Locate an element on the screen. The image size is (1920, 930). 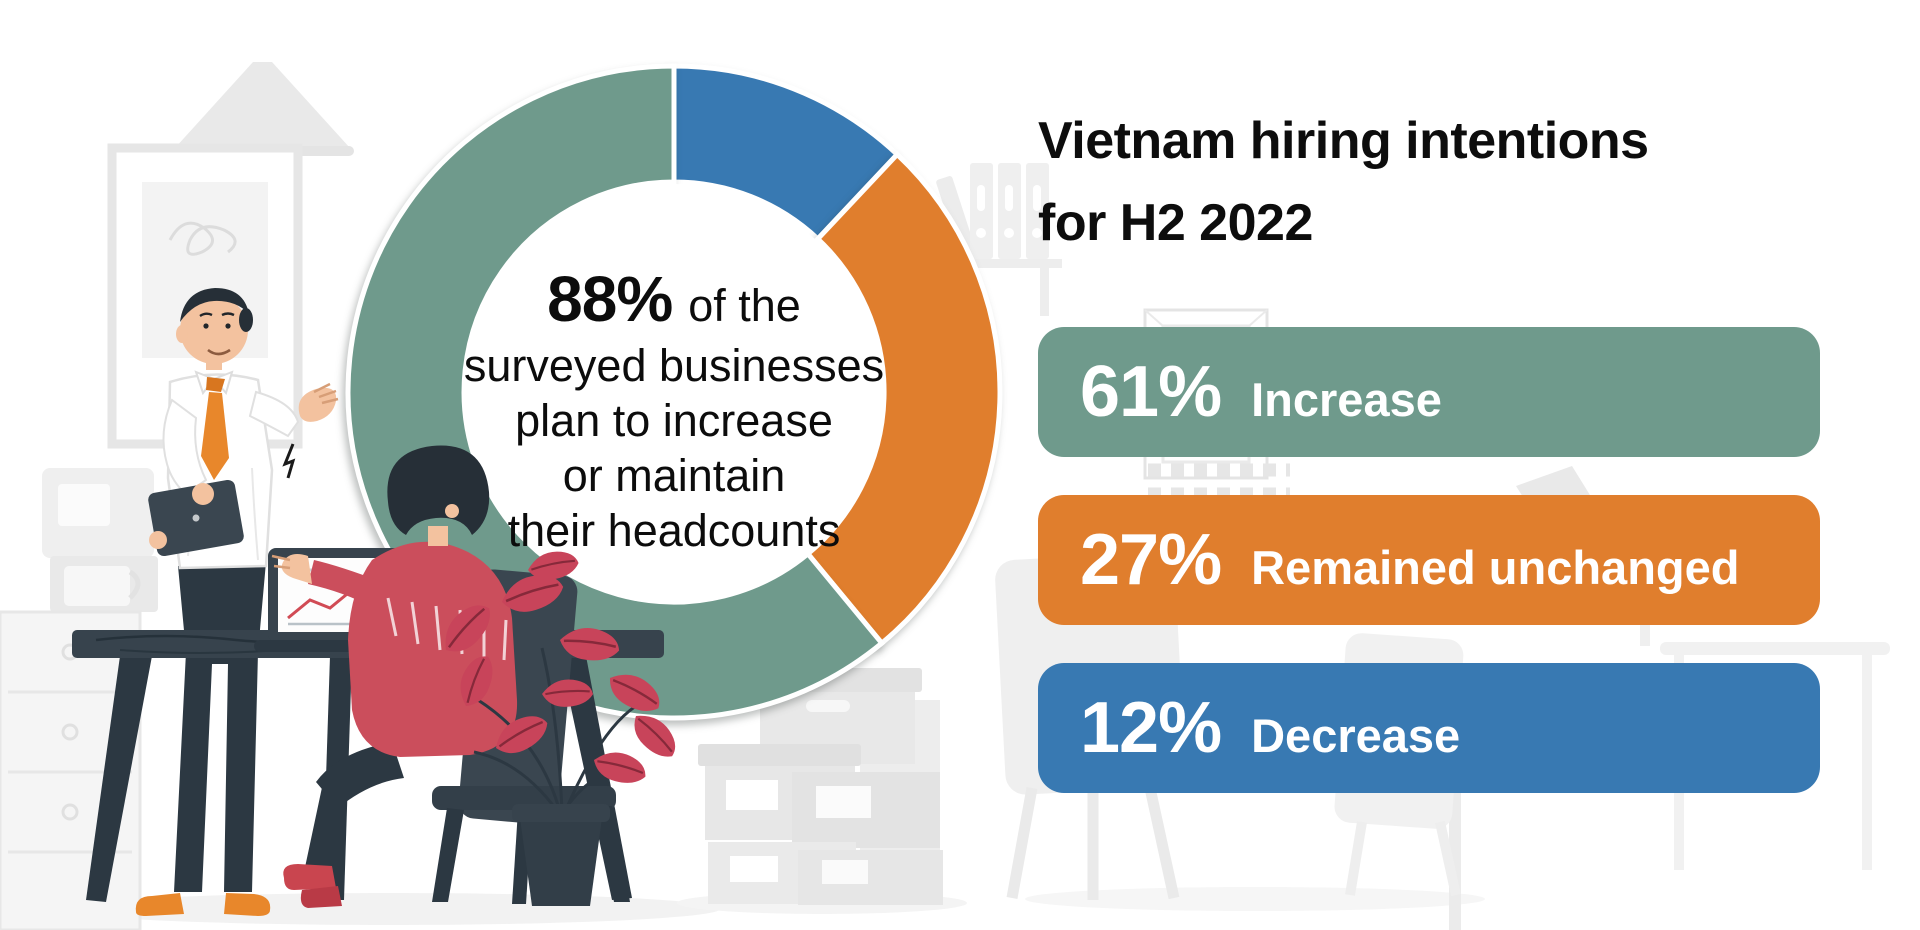
stat-label: Increase is located at coordinates (1346, 399).